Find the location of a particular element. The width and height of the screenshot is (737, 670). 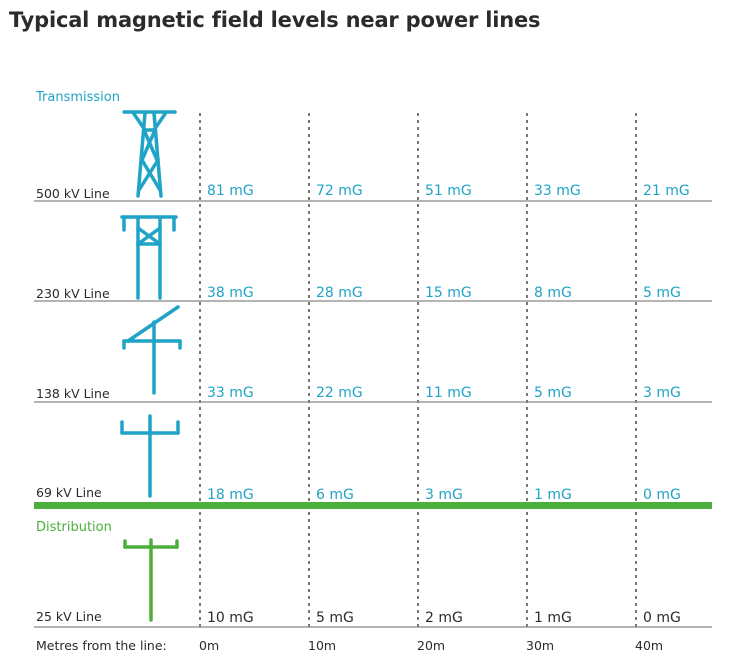

x-axis-label: Metres from the line: is located at coordinates (101, 645).